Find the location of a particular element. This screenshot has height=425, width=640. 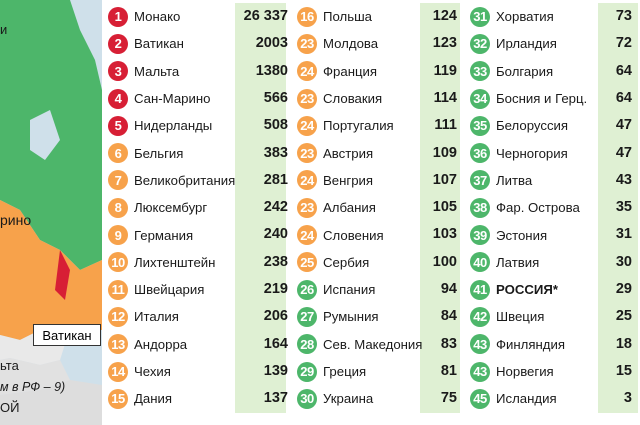

country-name: Великобритания is located at coordinates (185, 180).